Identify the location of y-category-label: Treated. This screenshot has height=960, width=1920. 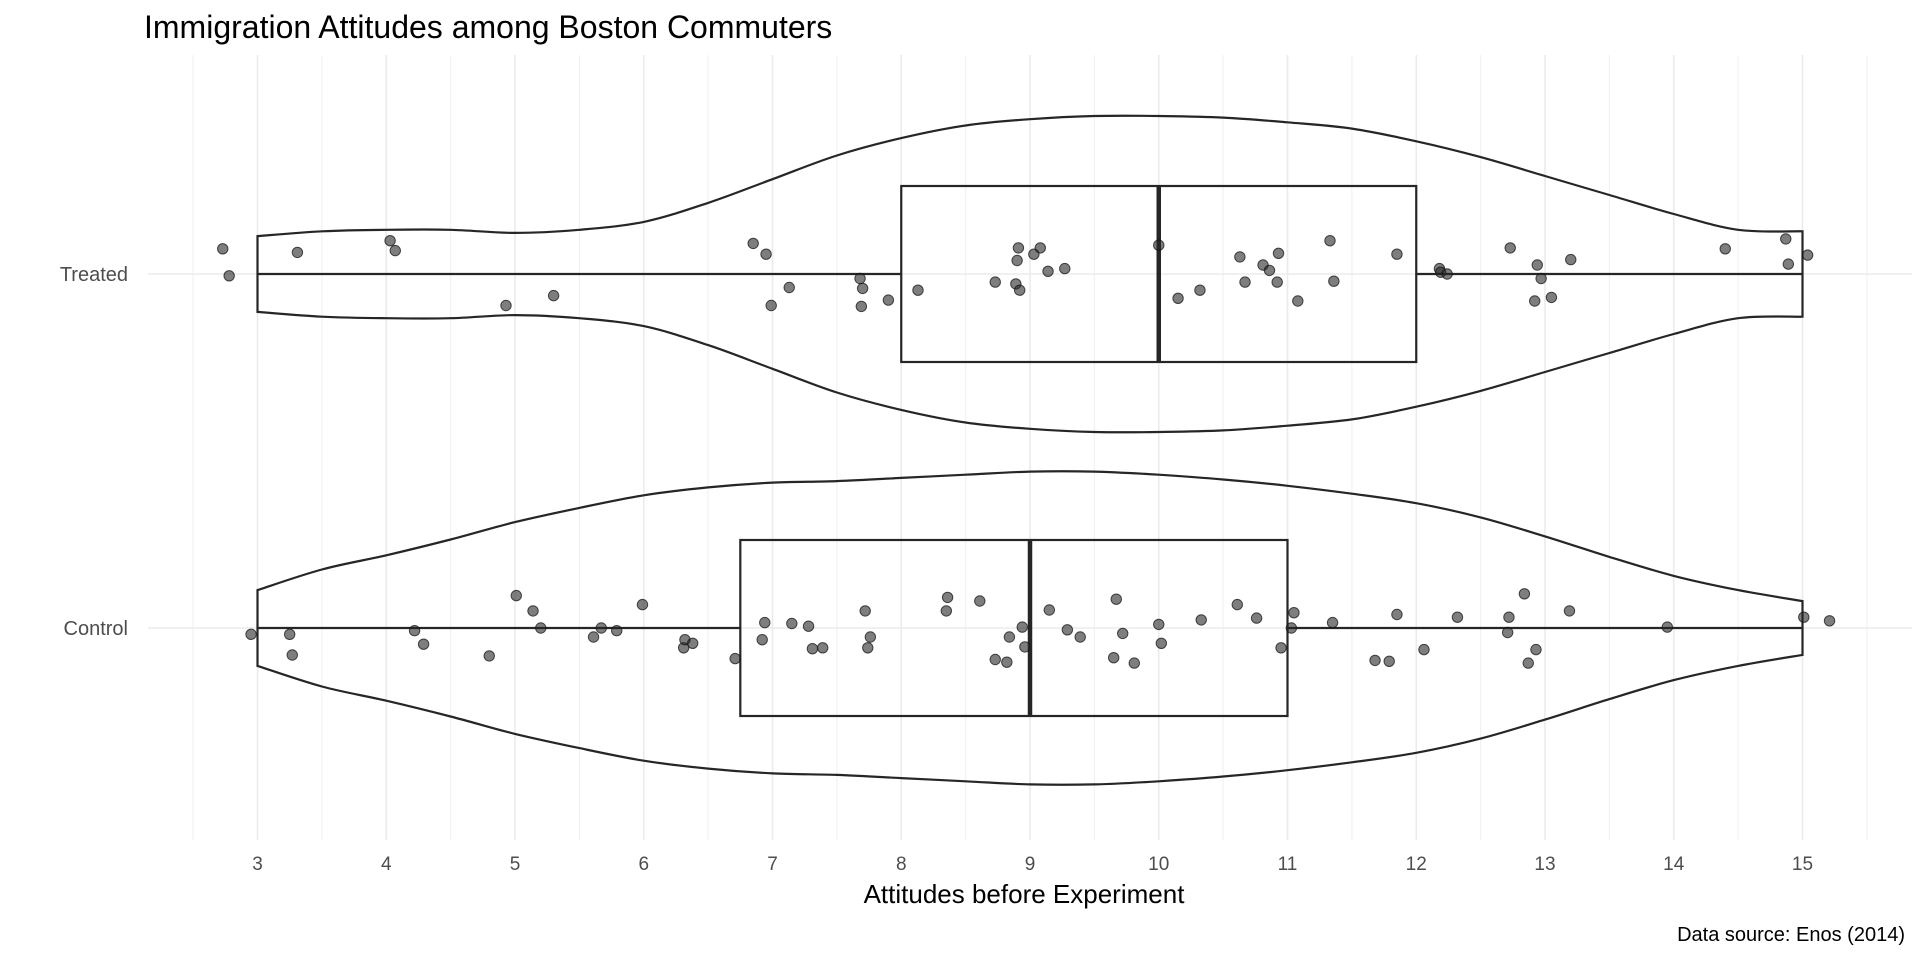
(94, 275).